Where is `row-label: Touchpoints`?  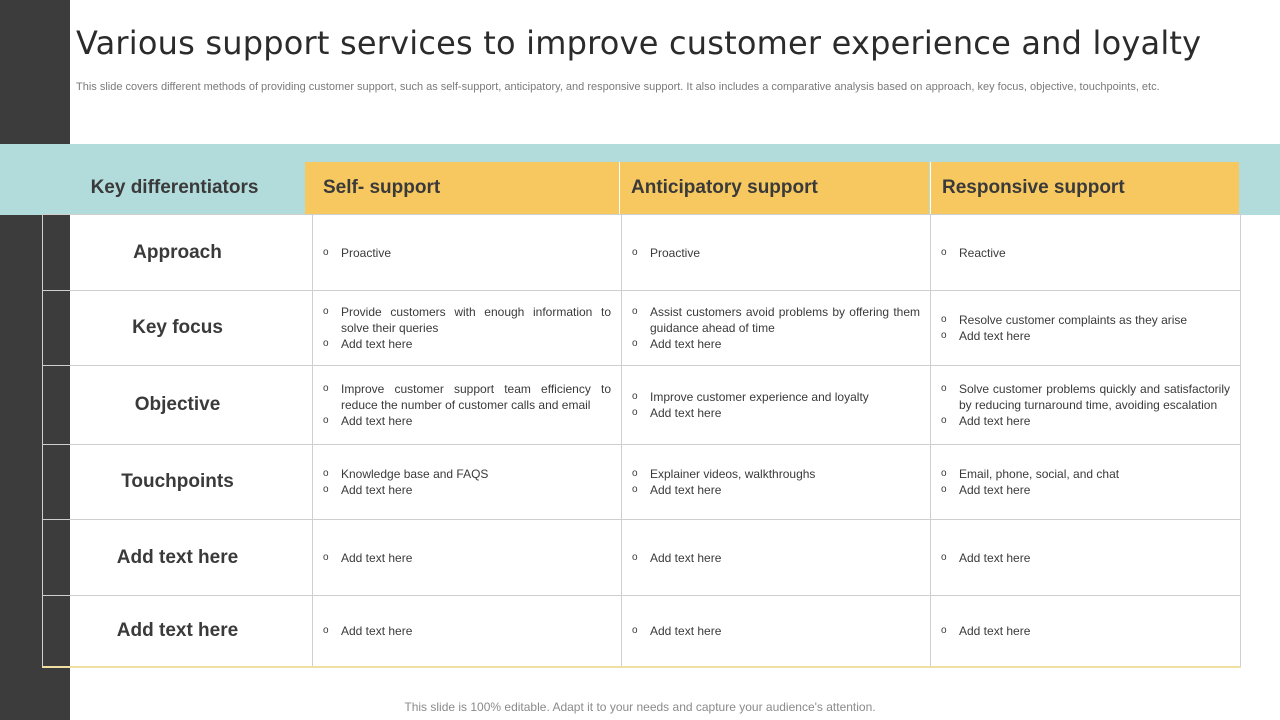
row-label: Touchpoints is located at coordinates (177, 482).